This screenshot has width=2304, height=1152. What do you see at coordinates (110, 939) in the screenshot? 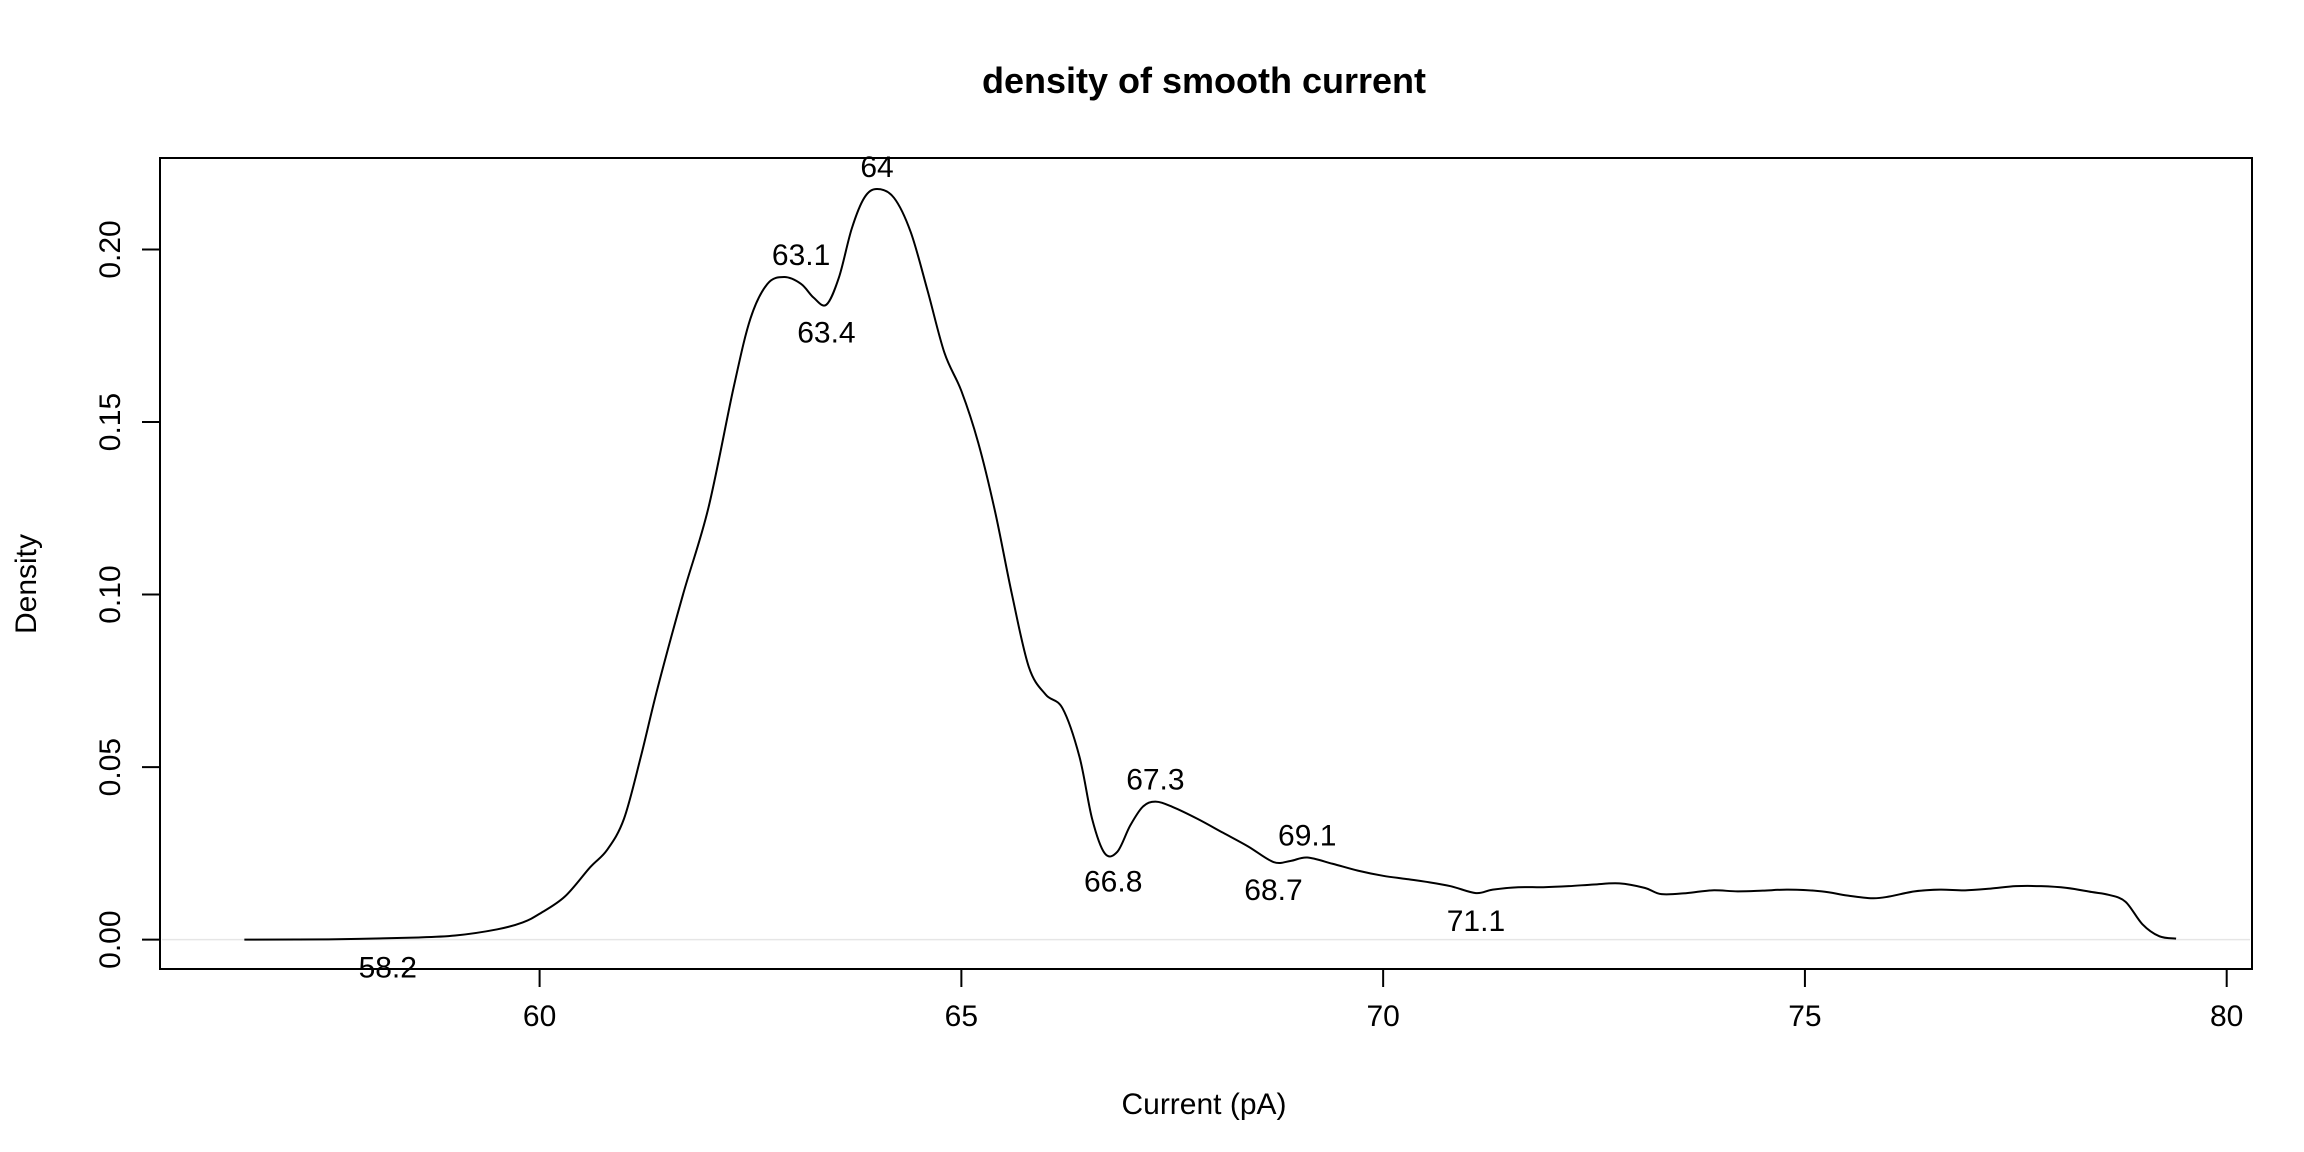
I see `y-tick-label: 0.00` at bounding box center [110, 939].